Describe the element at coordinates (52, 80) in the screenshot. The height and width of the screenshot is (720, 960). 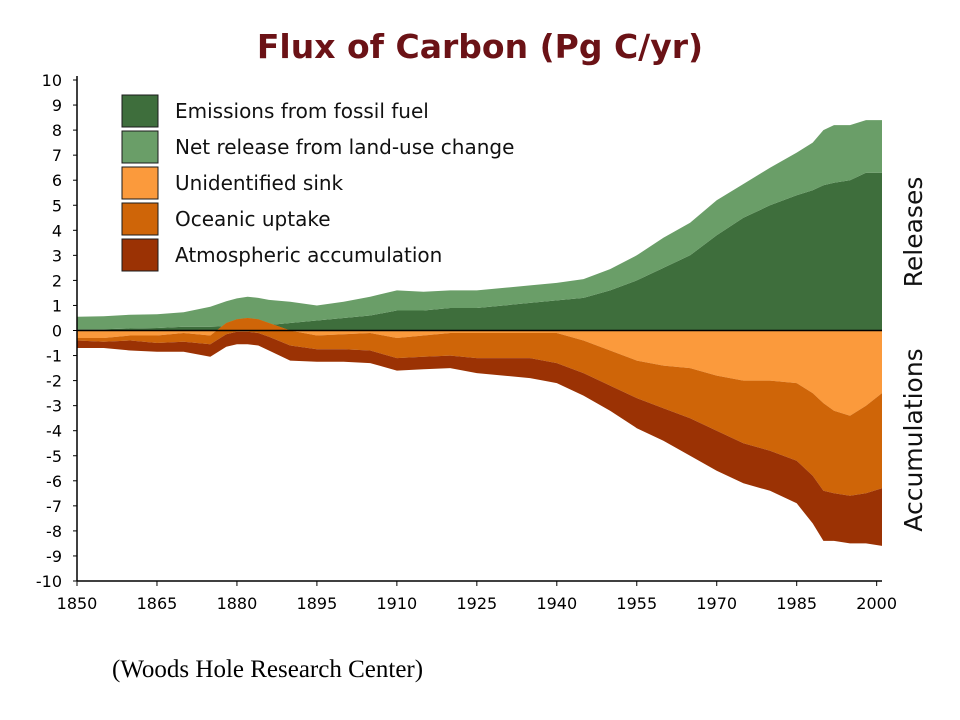
I see `y-tick-label: 10` at that location.